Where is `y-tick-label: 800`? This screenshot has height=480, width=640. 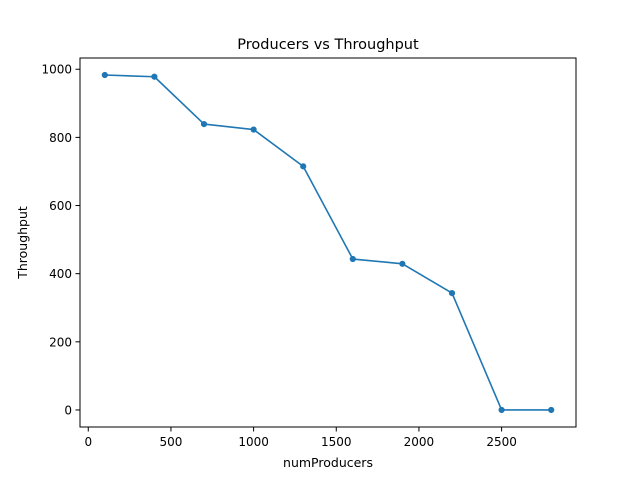 y-tick-label: 800 is located at coordinates (60, 138).